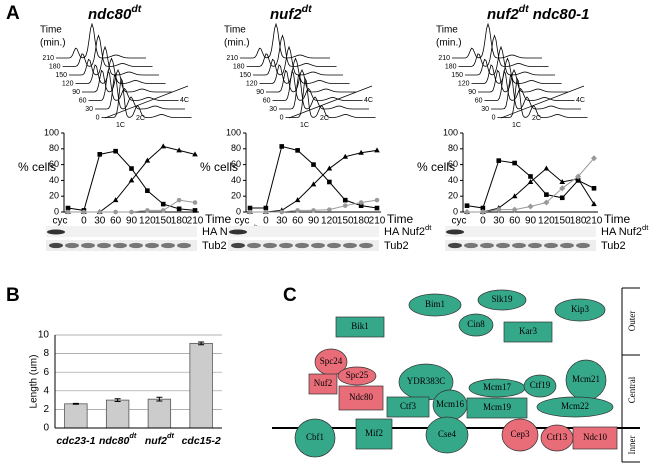 This screenshot has height=468, width=649. Describe the element at coordinates (502, 299) in the screenshot. I see `protein-label: Slk19` at that location.